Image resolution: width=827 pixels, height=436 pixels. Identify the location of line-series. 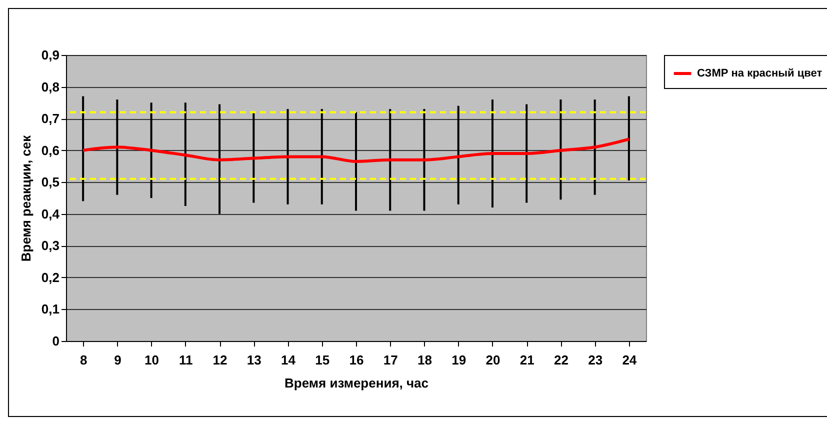
(356, 150).